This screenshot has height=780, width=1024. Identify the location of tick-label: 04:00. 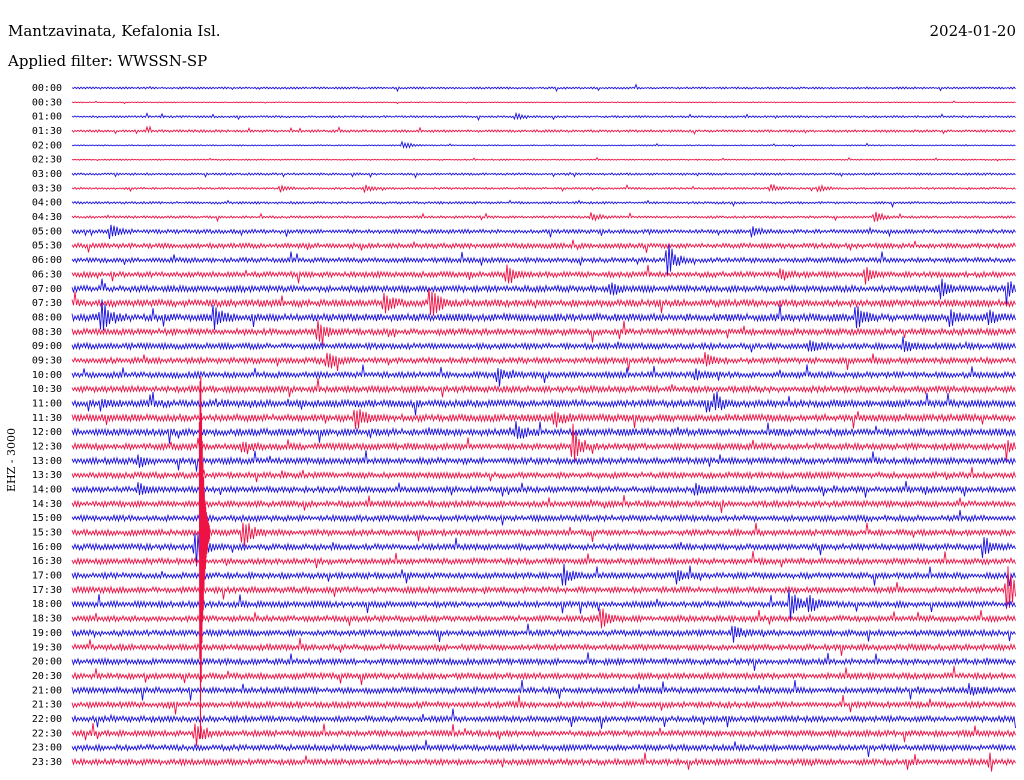
(47, 203).